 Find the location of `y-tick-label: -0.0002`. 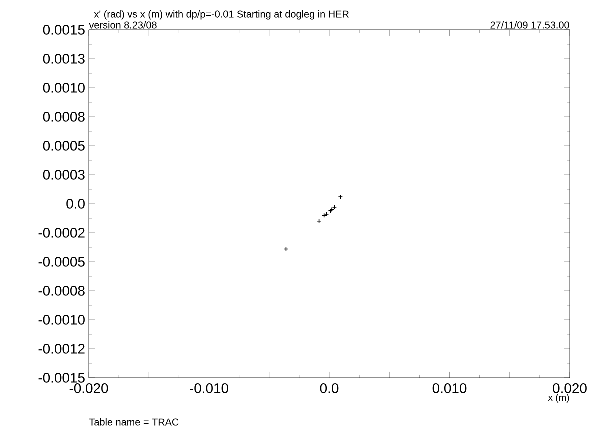

y-tick-label: -0.0002 is located at coordinates (61, 233).